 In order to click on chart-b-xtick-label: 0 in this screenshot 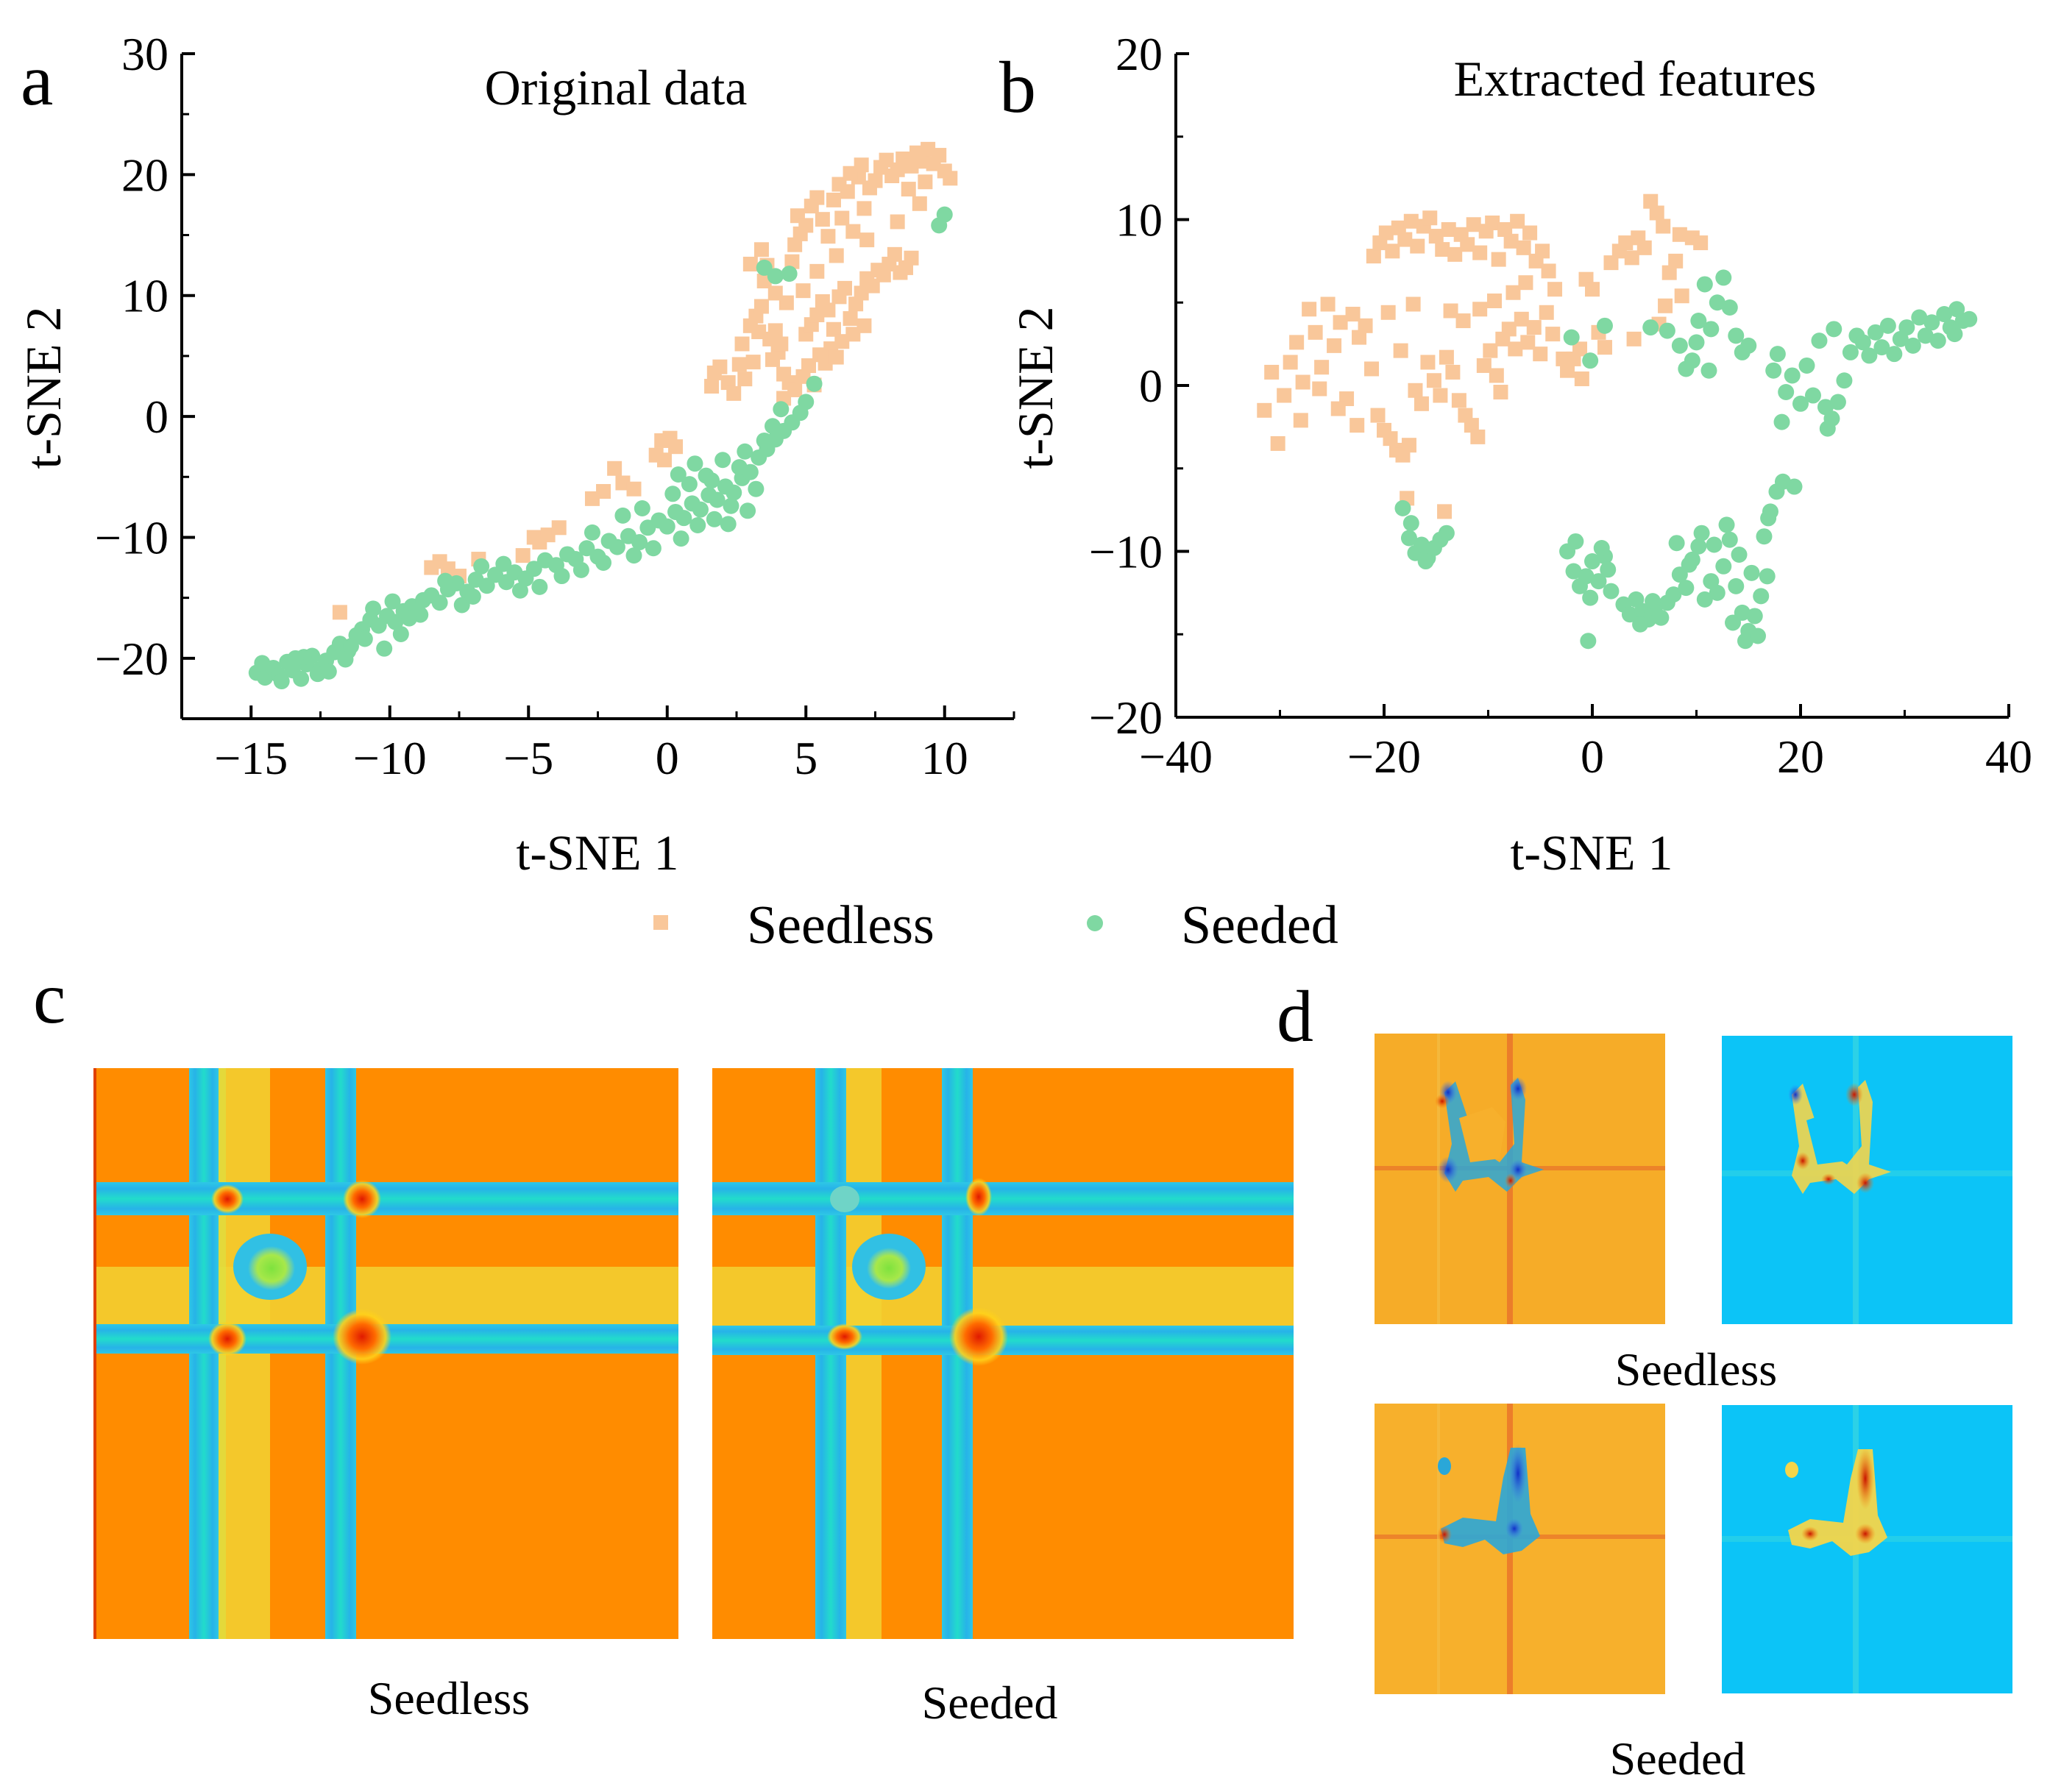, I will do `click(1592, 756)`.